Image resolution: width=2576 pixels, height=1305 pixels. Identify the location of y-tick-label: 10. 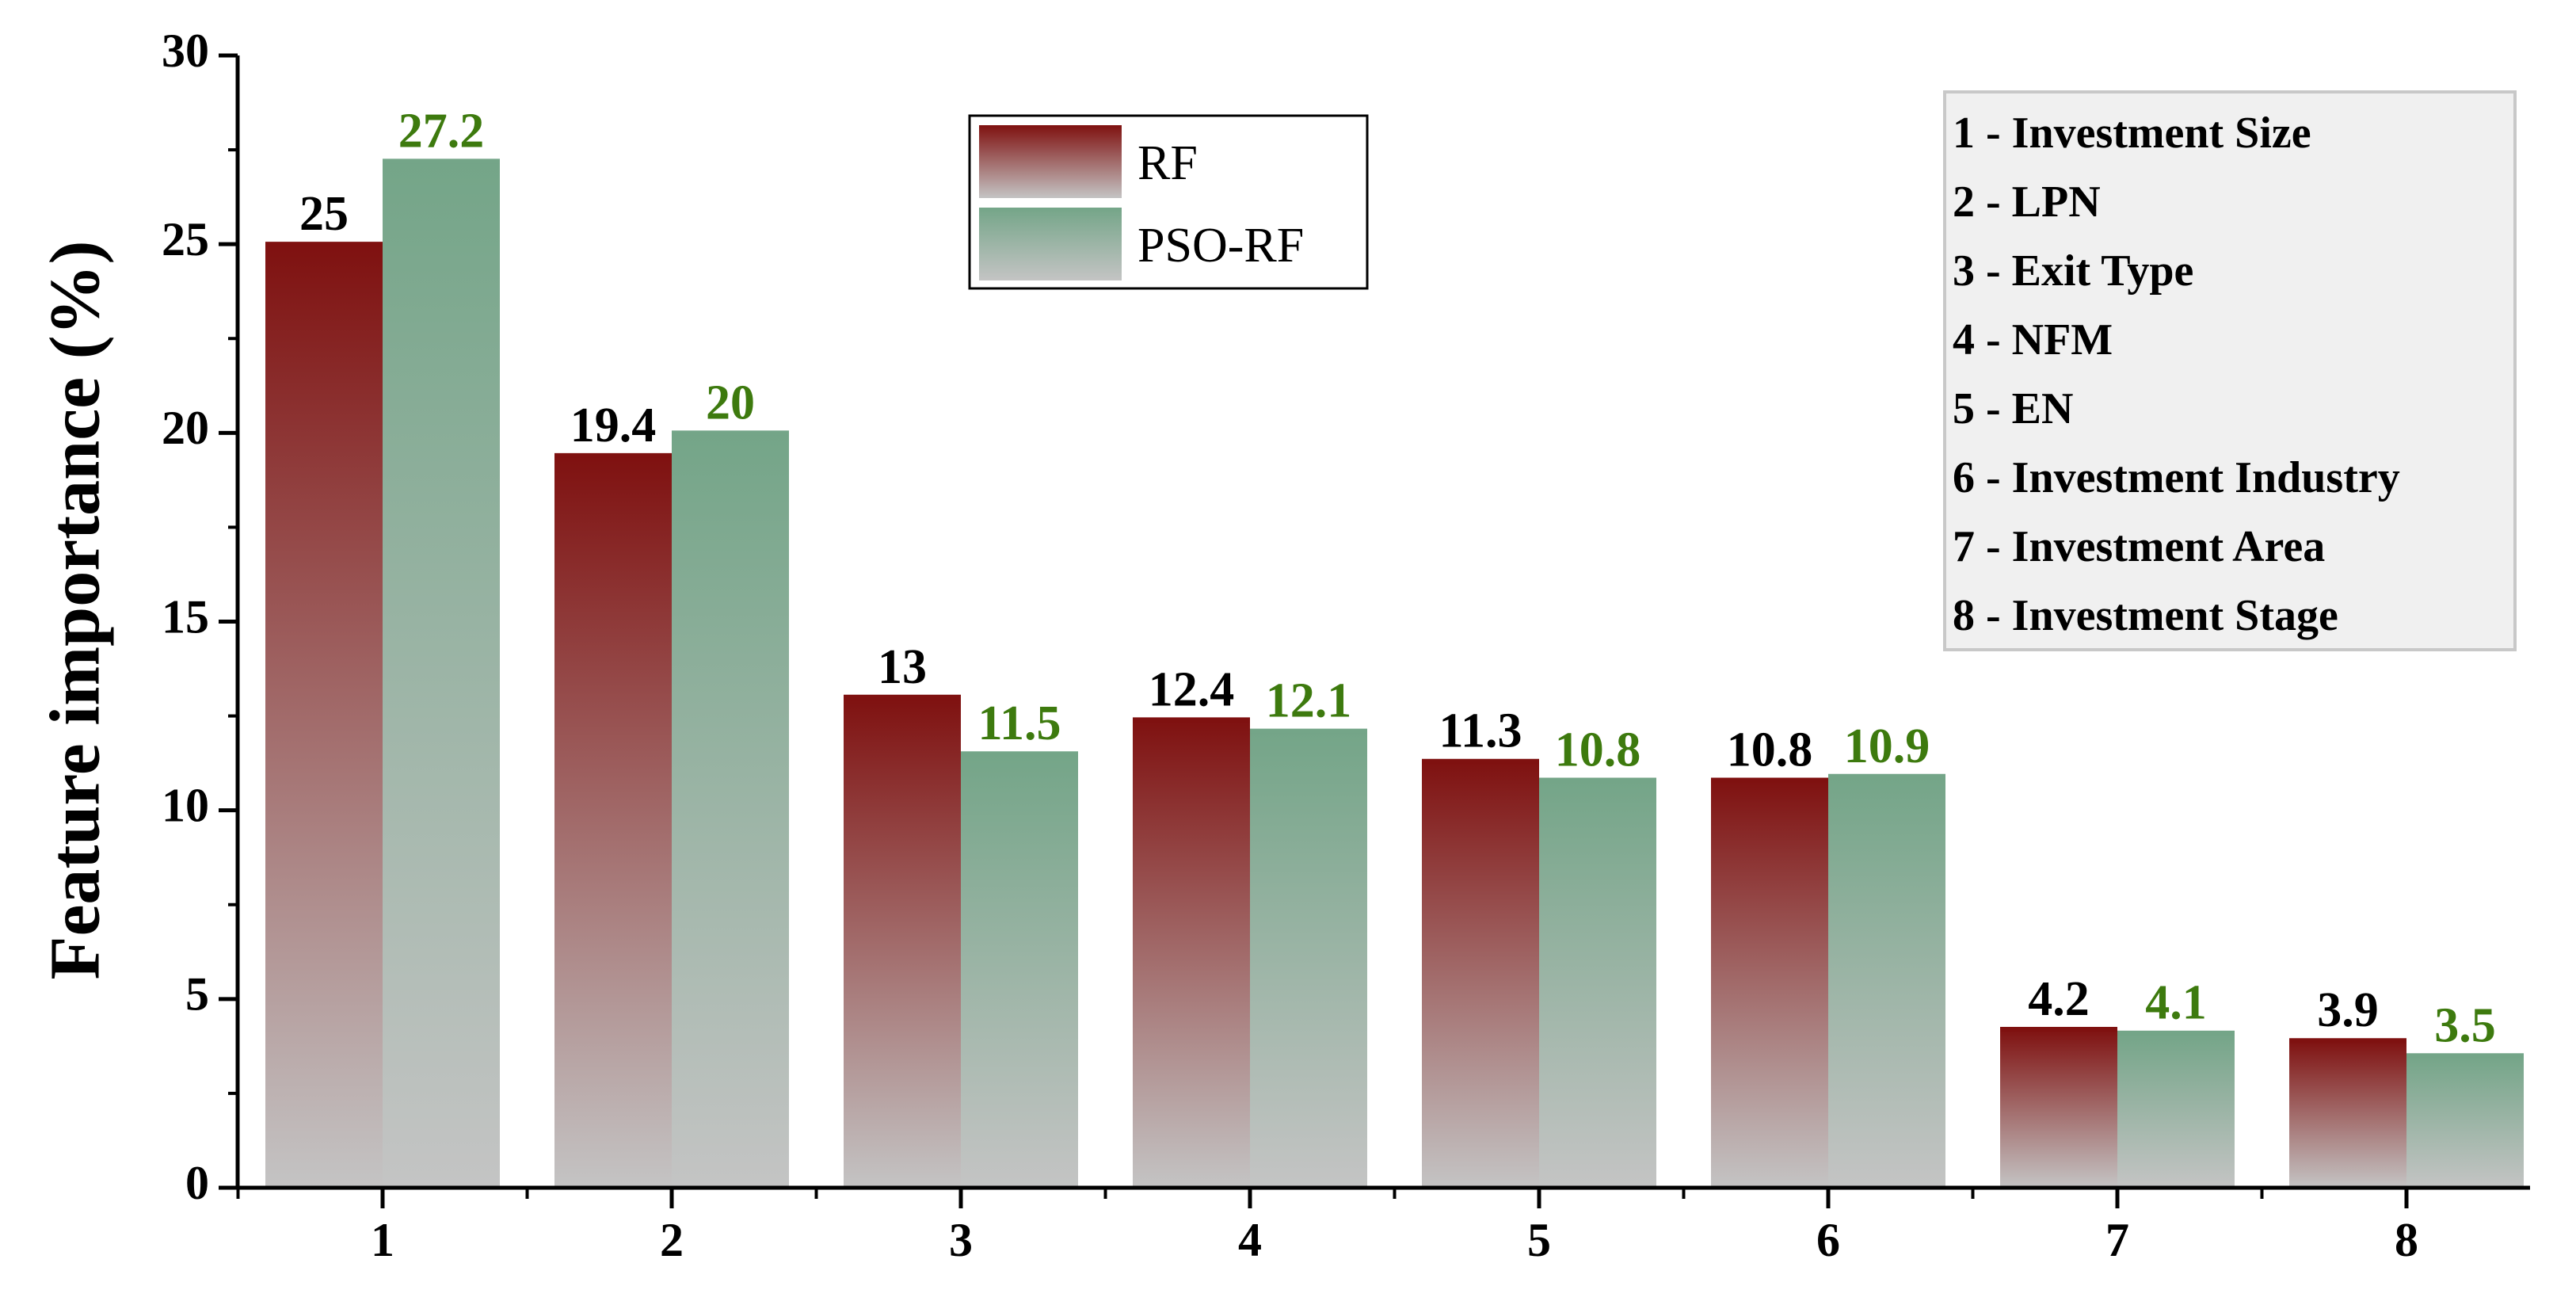
(186, 805).